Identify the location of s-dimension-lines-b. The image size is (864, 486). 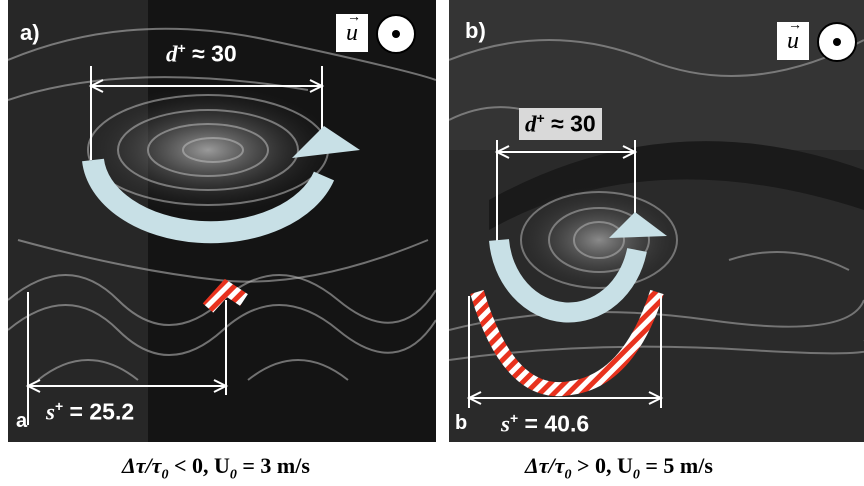
(565, 352).